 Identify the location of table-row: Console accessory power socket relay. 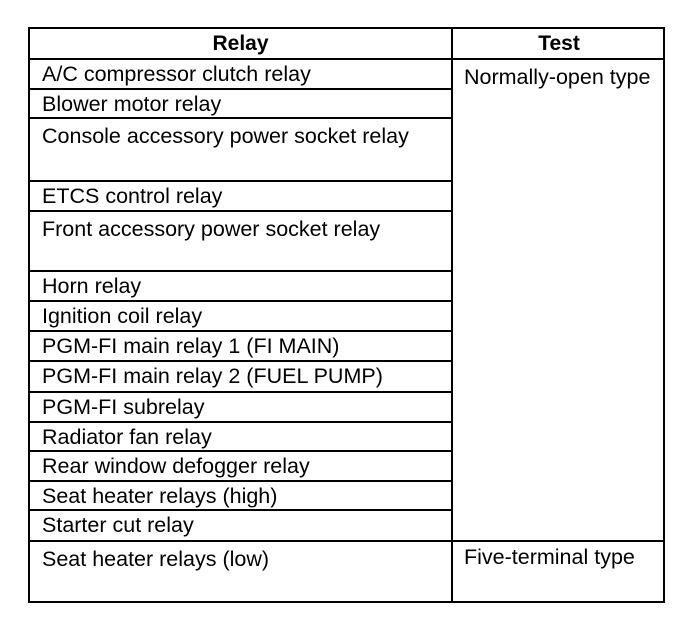
(240, 148).